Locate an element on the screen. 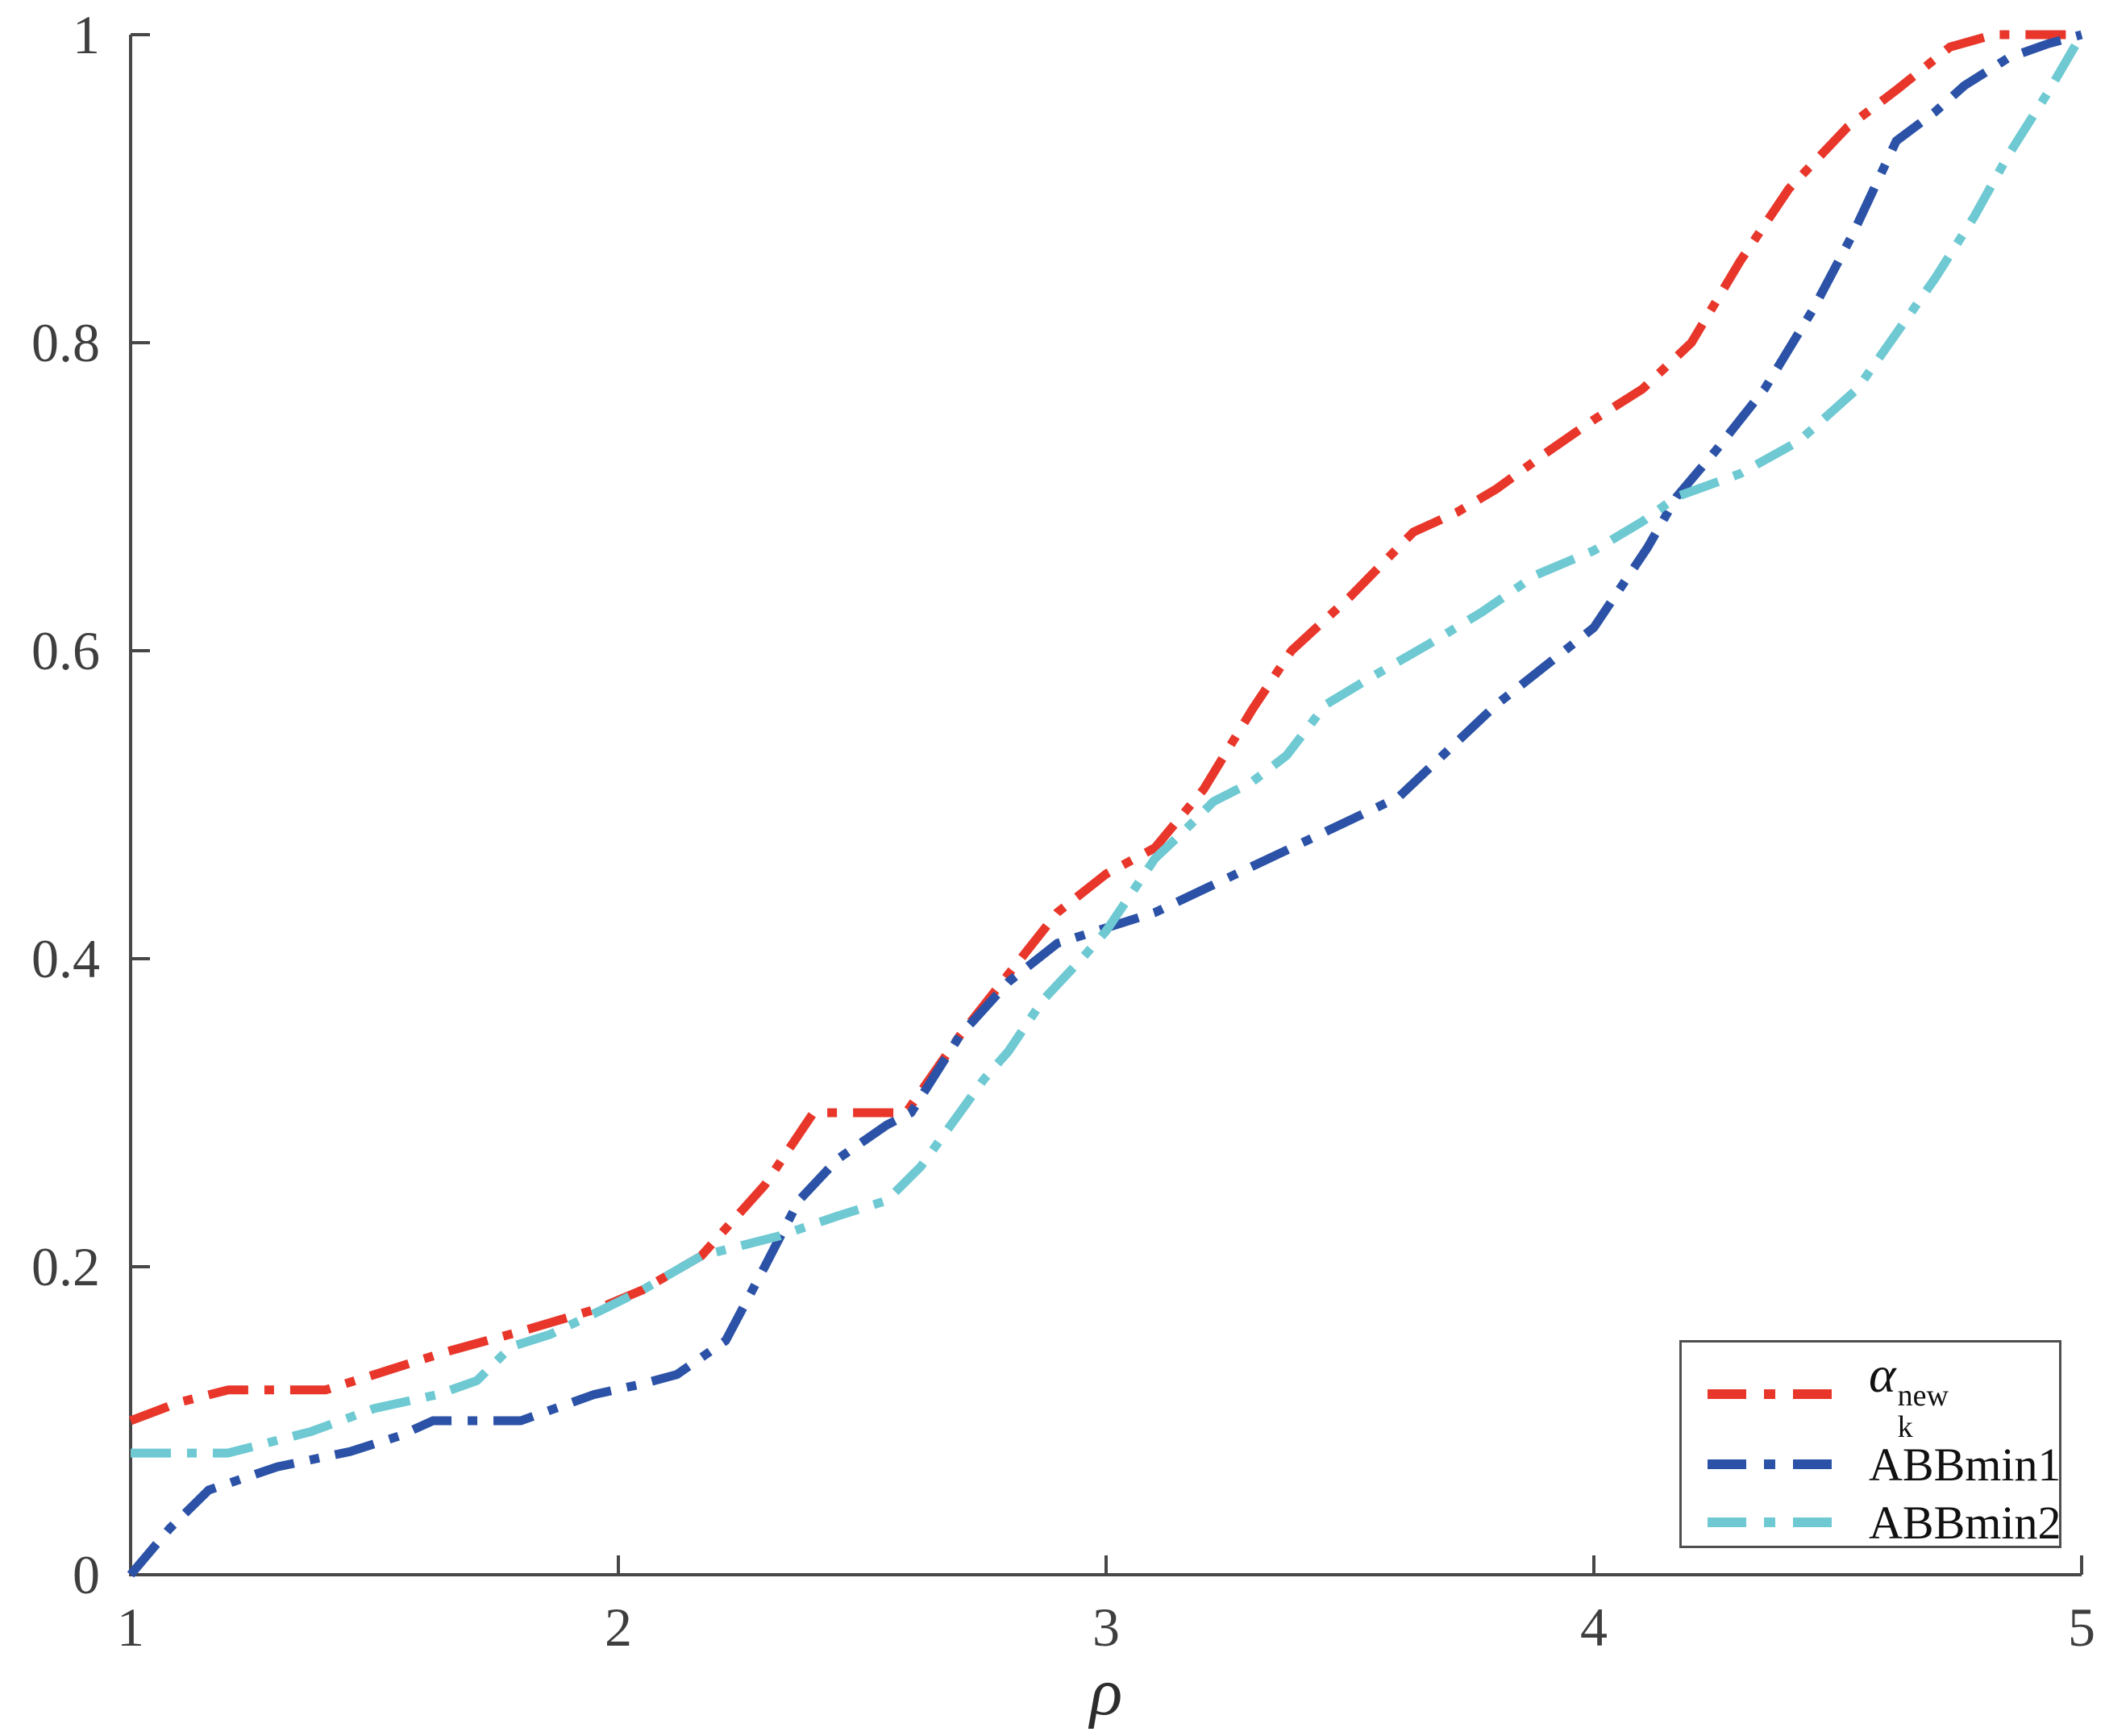 This screenshot has width=2105, height=1736. legend-label-abbmin2: ABBmin2 is located at coordinates (1965, 1522).